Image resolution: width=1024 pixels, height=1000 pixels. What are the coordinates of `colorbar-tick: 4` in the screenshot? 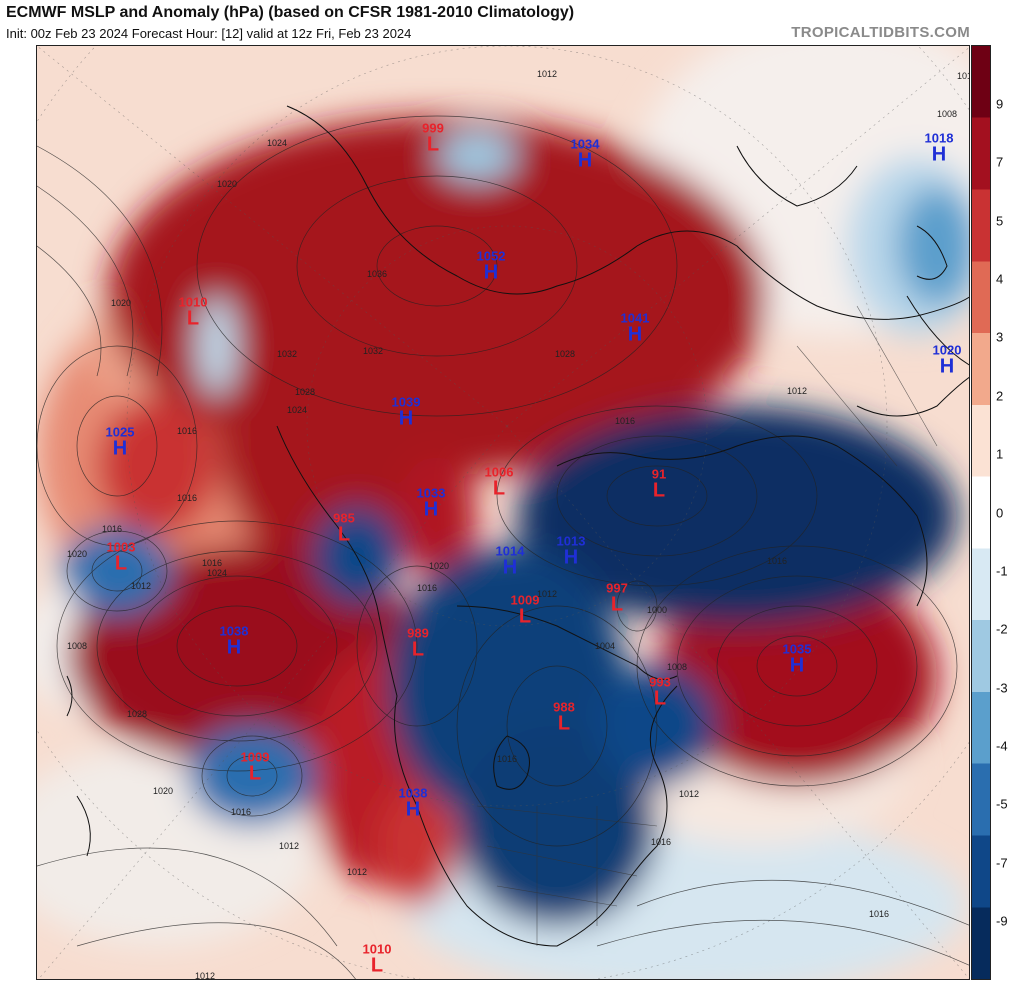 It's located at (1000, 279).